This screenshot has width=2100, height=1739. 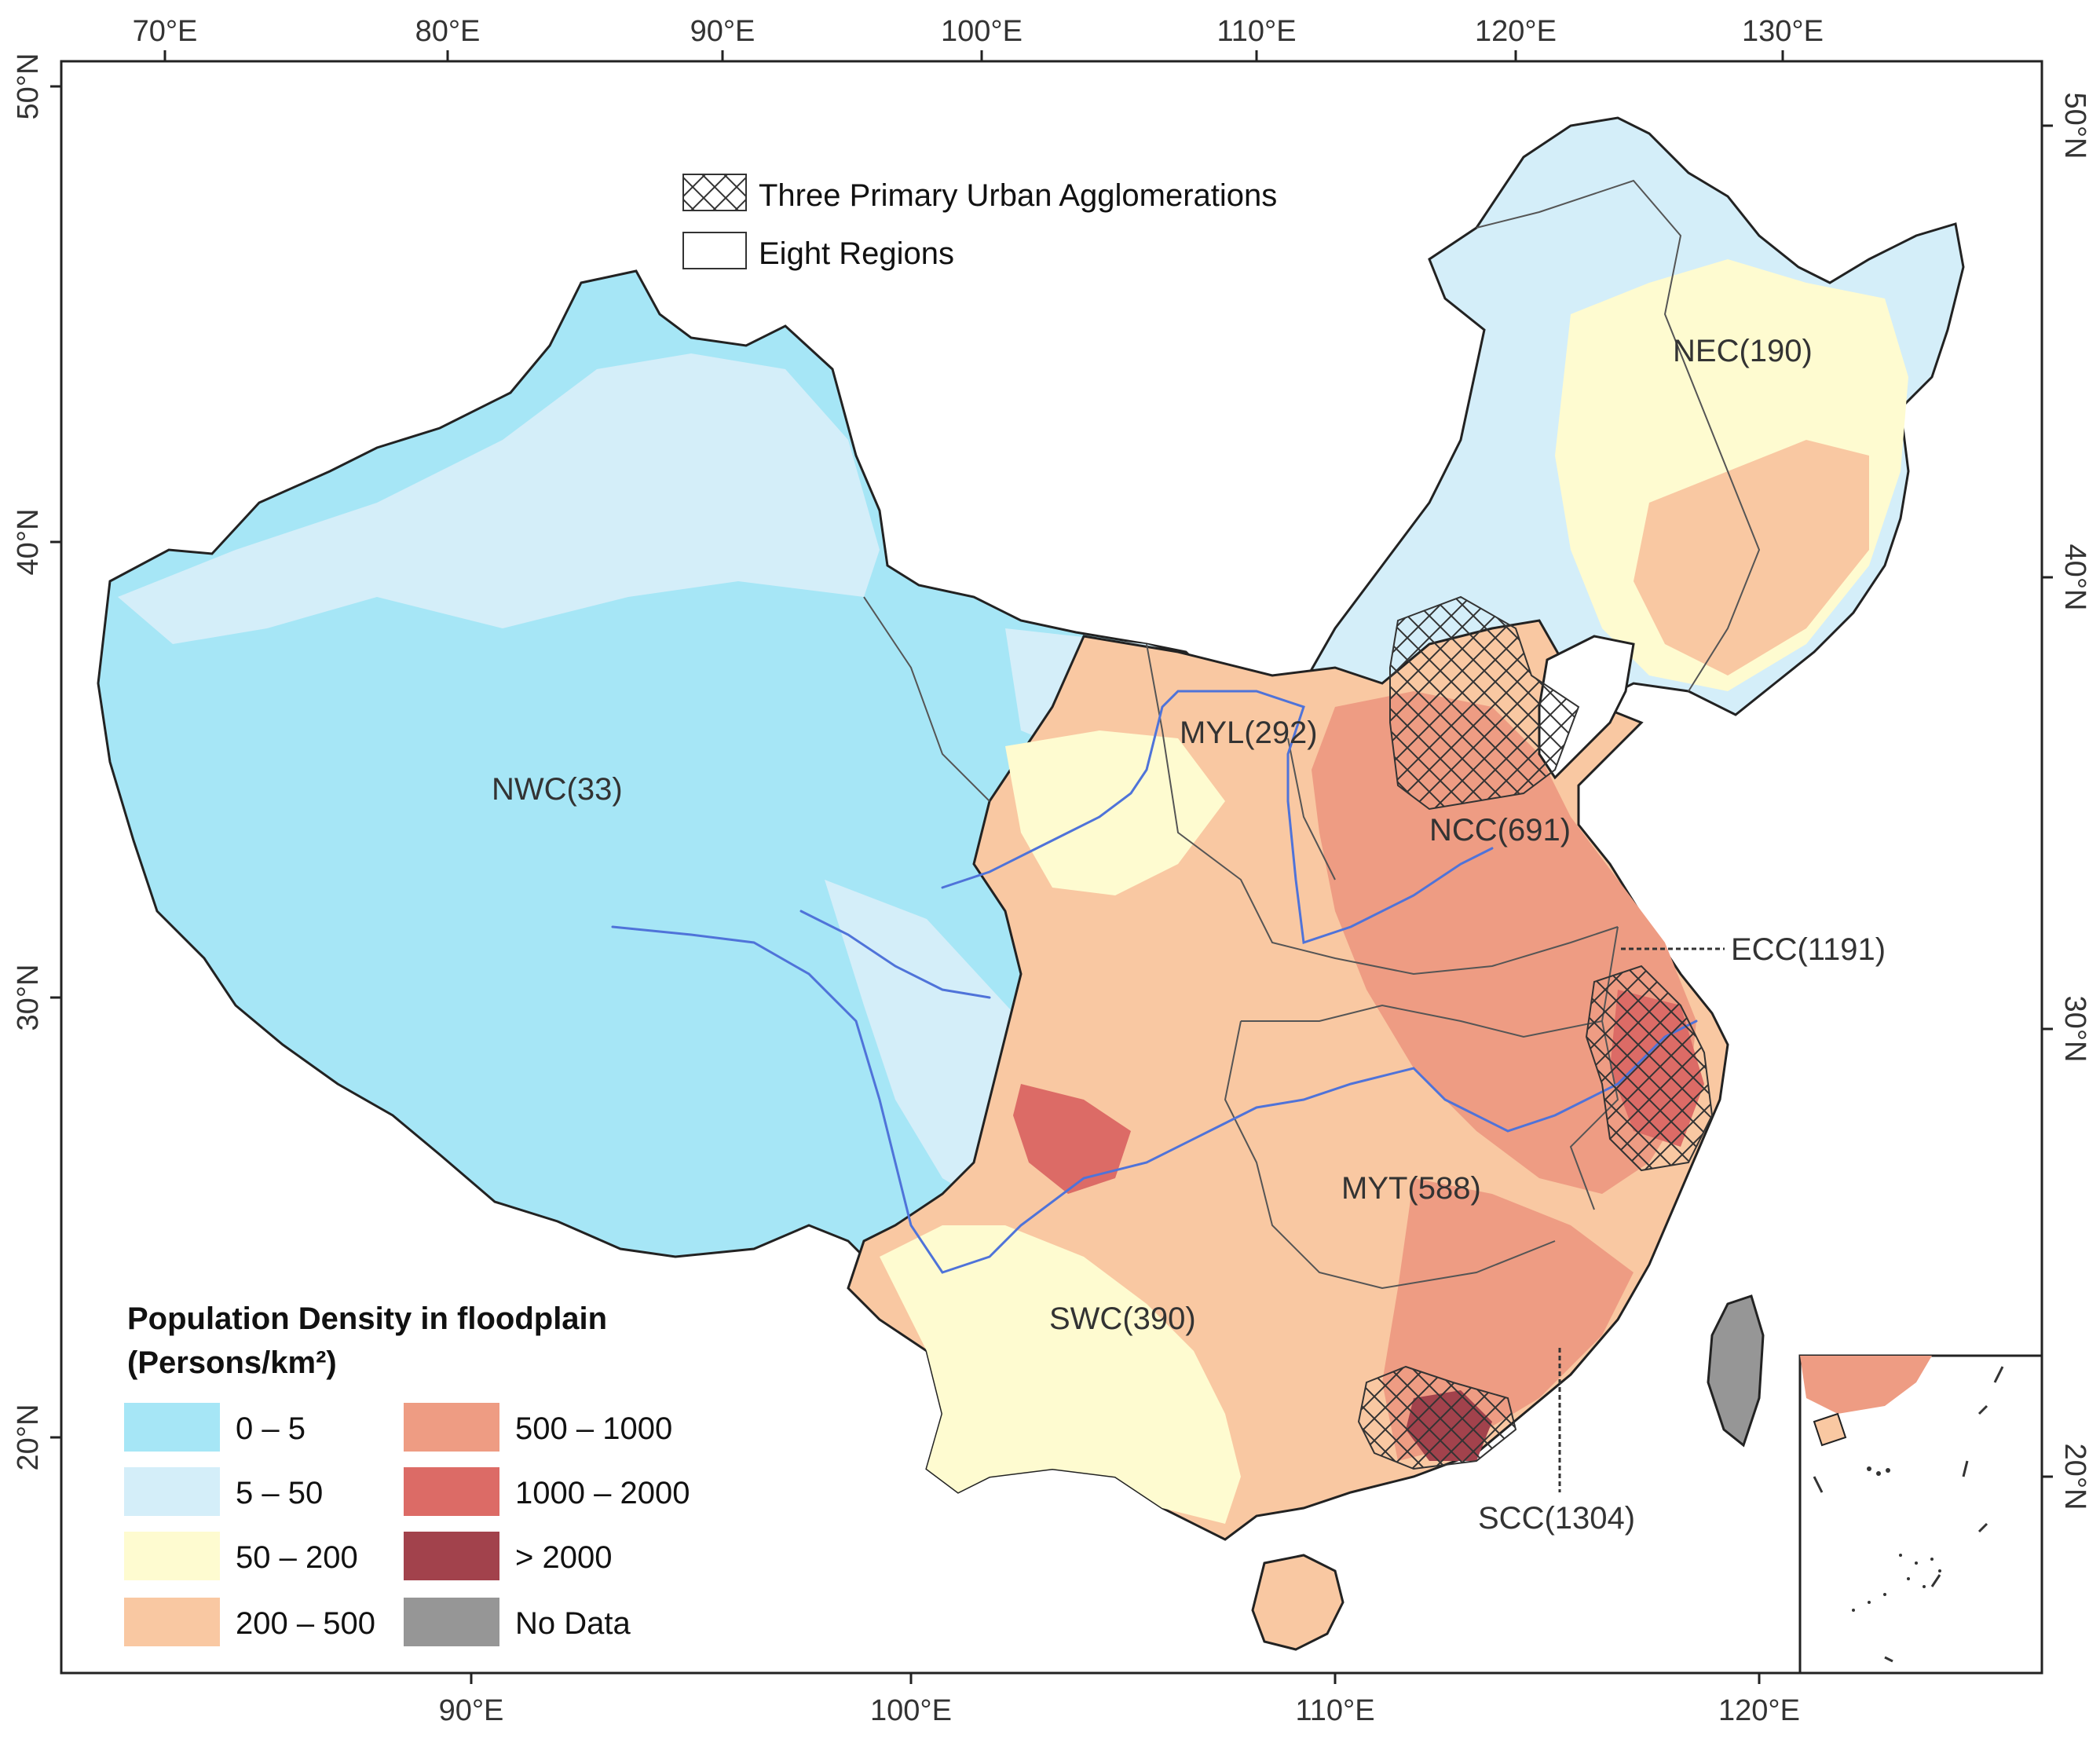 I want to click on outline-swatch, so click(x=715, y=250).